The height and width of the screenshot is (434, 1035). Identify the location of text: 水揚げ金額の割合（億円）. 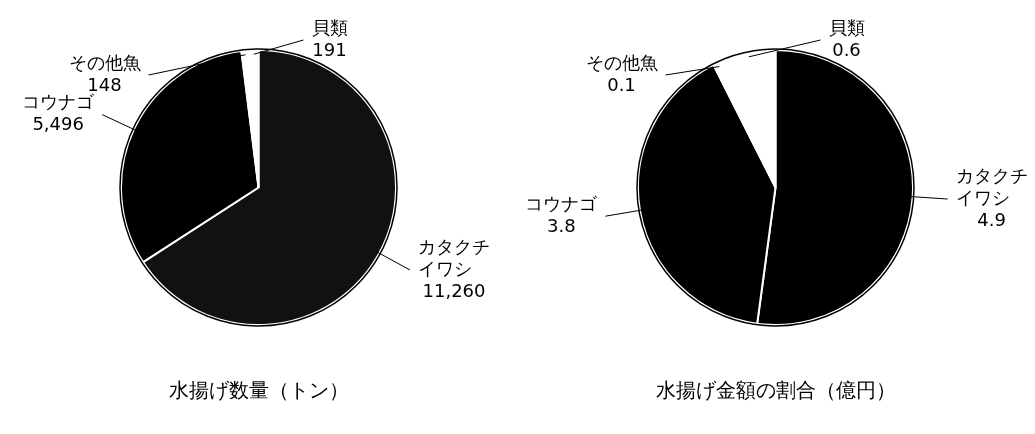
(775, 390).